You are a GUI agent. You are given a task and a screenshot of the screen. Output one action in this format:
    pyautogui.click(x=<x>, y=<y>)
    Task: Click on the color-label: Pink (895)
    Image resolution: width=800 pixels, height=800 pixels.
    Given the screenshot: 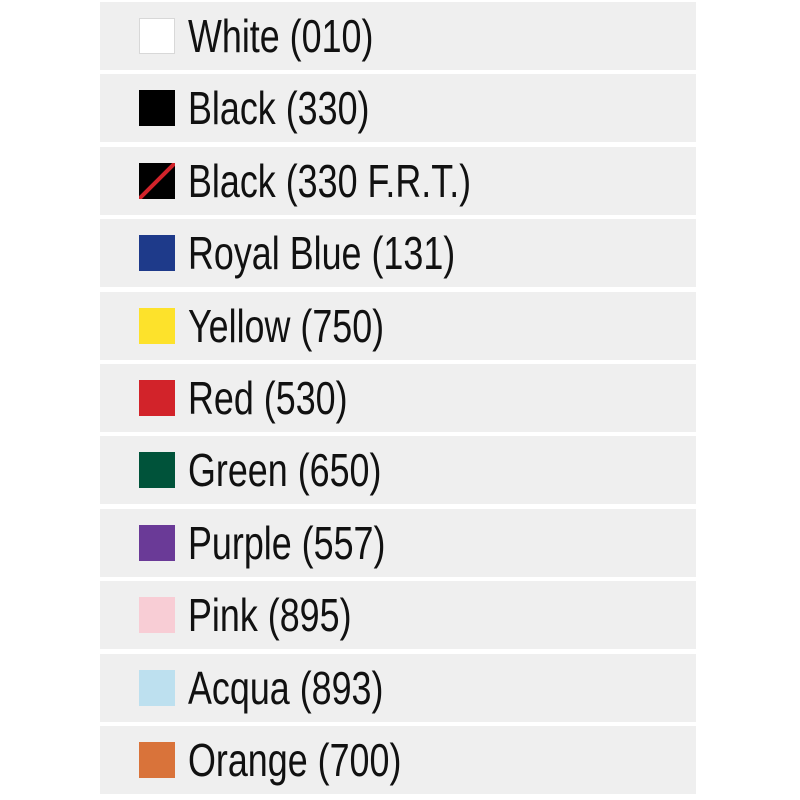 What is the action you would take?
    pyautogui.click(x=270, y=615)
    